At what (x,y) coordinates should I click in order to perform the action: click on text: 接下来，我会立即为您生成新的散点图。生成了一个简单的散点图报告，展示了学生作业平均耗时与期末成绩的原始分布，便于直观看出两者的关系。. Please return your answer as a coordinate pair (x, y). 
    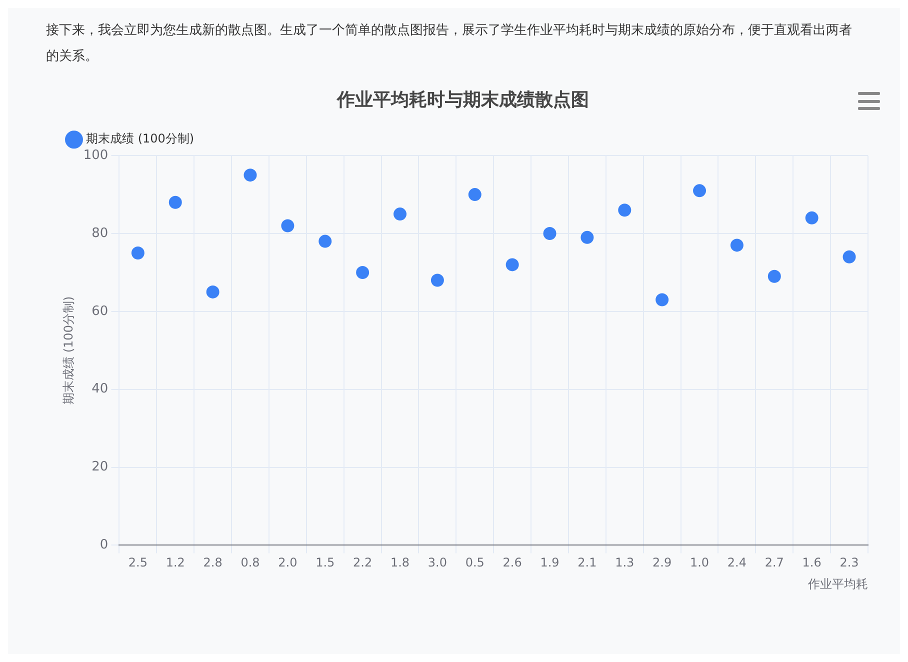
    Looking at the image, I should click on (449, 44).